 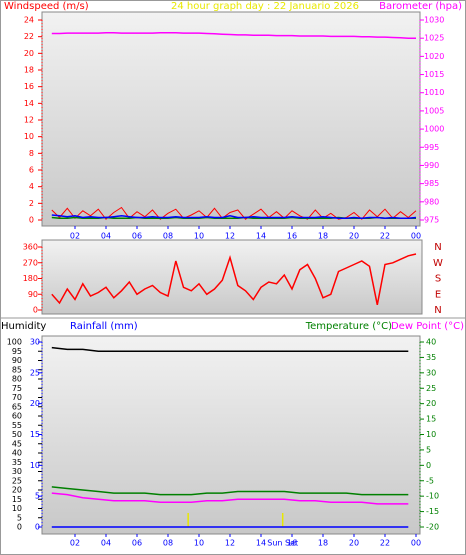 What do you see at coordinates (29, 20) in the screenshot?
I see `y-tick-label: 24` at bounding box center [29, 20].